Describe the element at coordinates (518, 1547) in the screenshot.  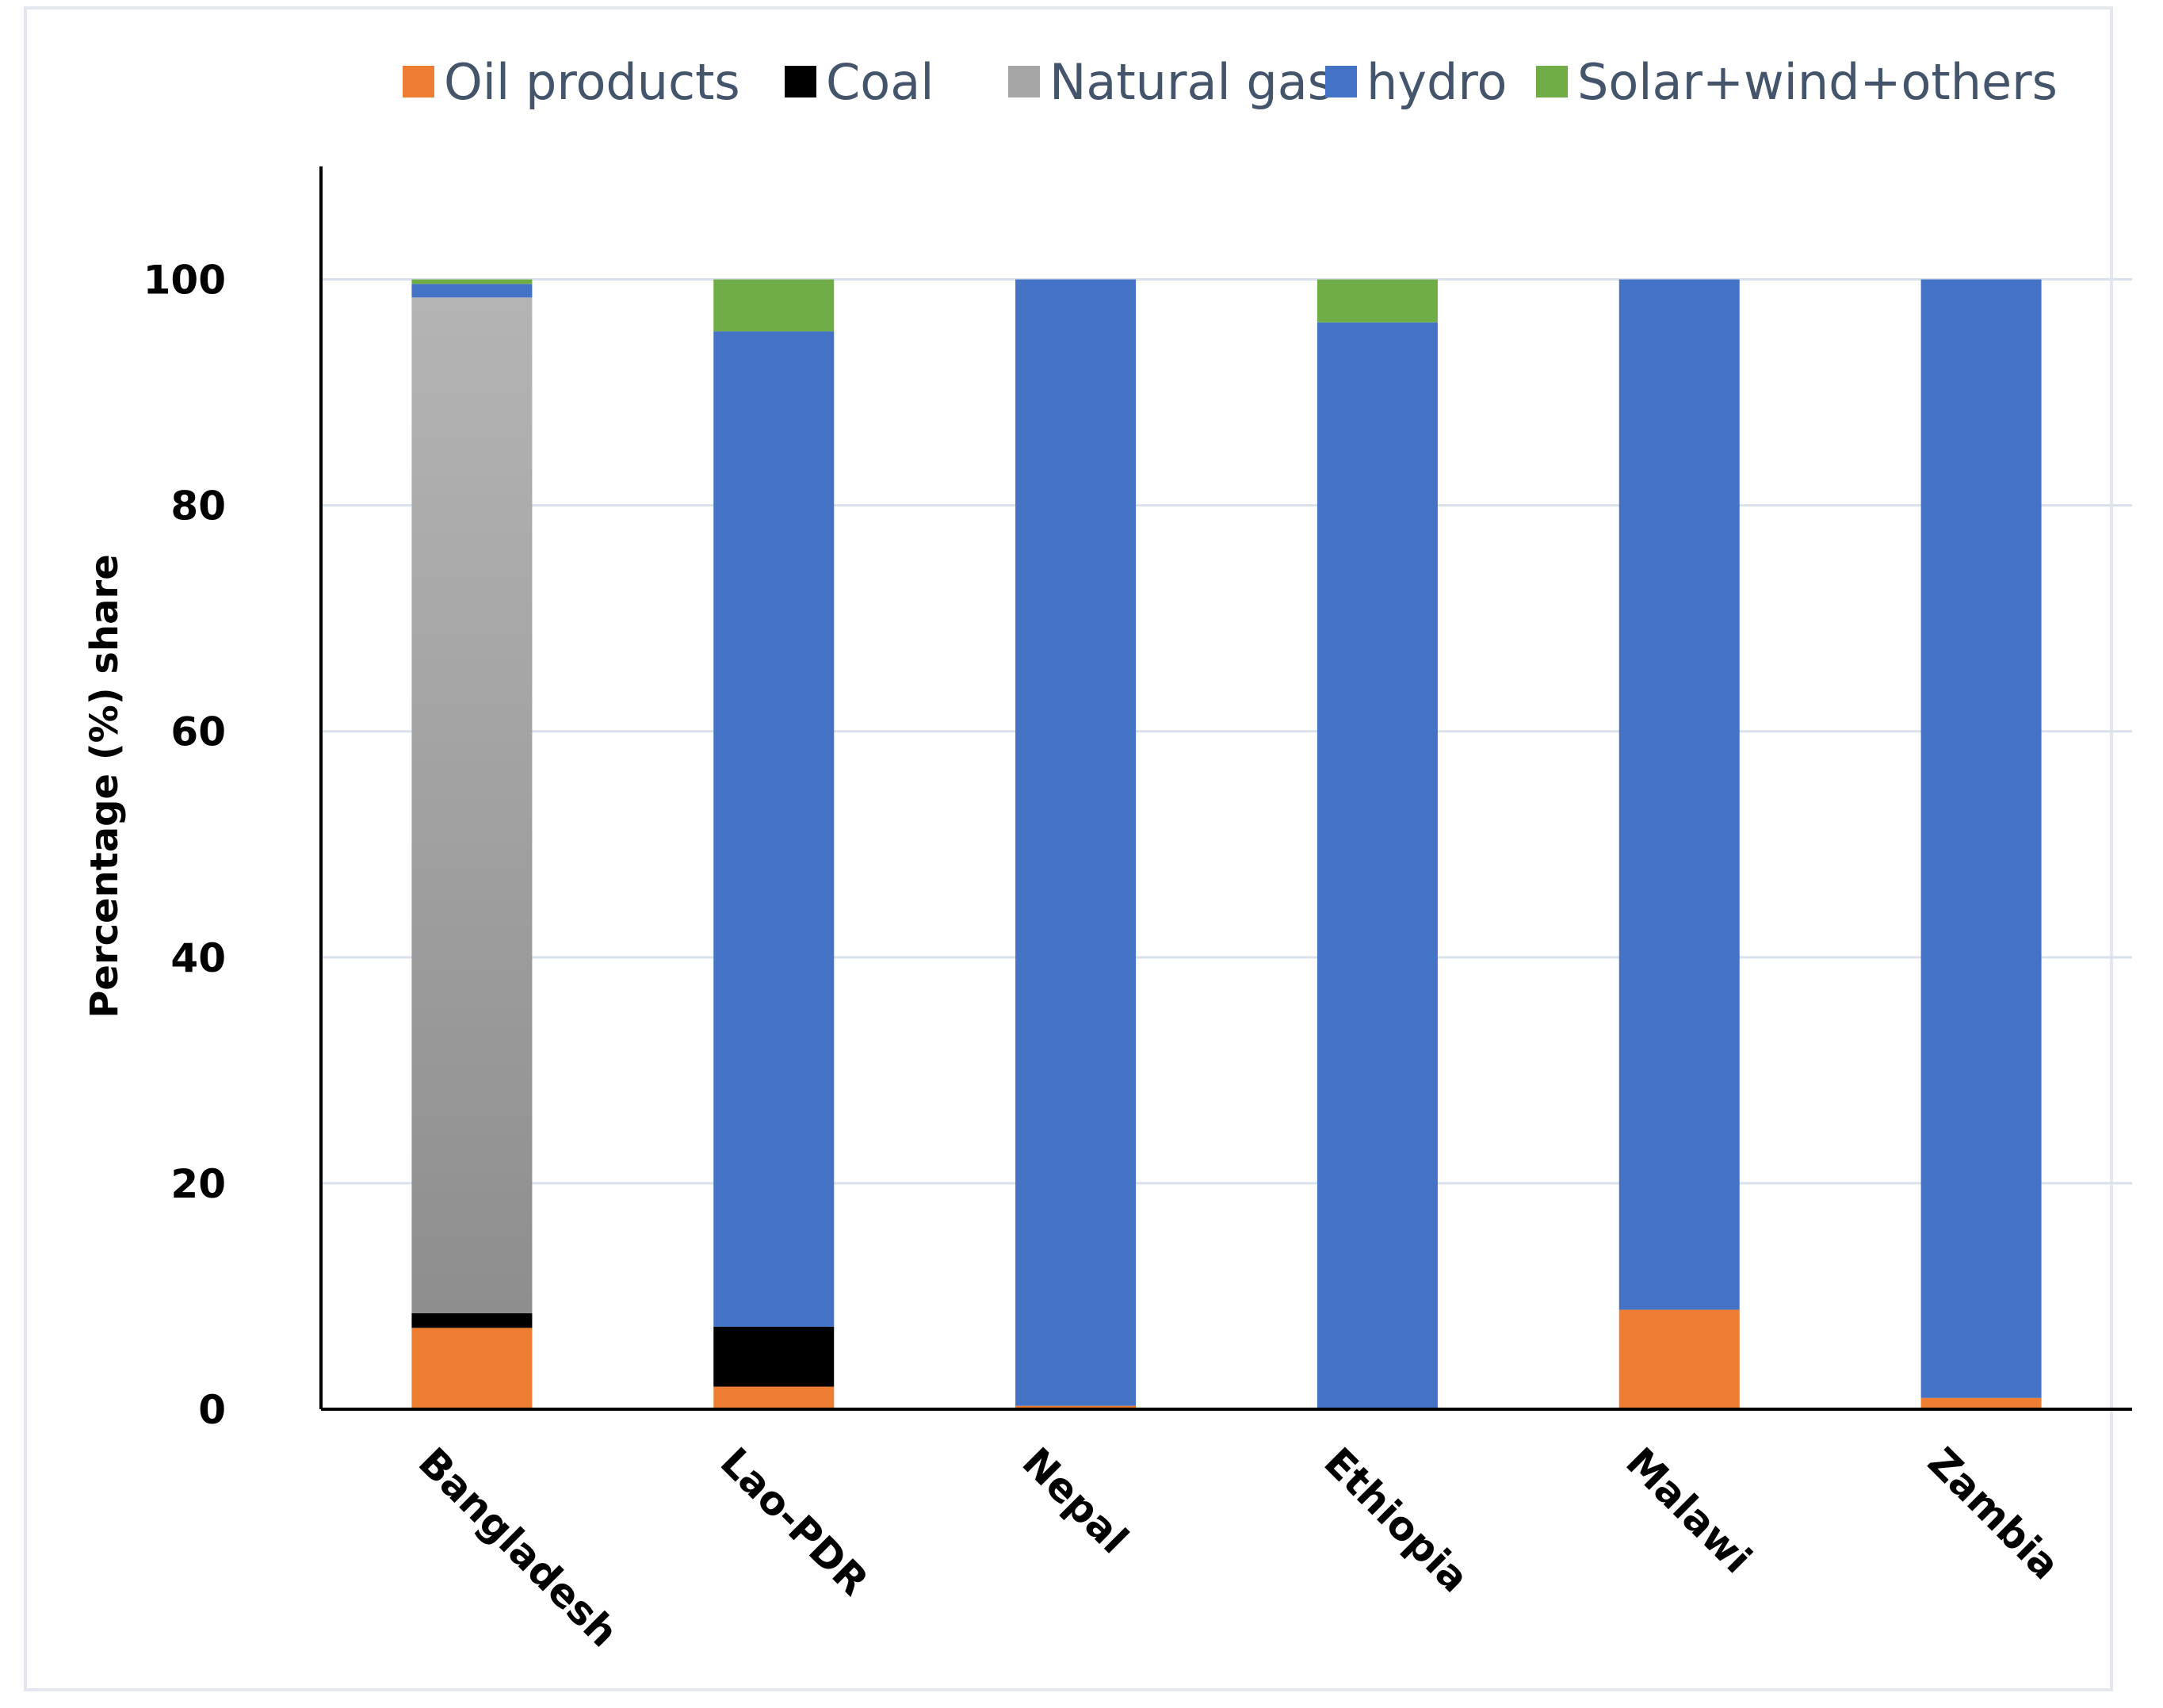
I see `x-tick-label: Bangladesh` at that location.